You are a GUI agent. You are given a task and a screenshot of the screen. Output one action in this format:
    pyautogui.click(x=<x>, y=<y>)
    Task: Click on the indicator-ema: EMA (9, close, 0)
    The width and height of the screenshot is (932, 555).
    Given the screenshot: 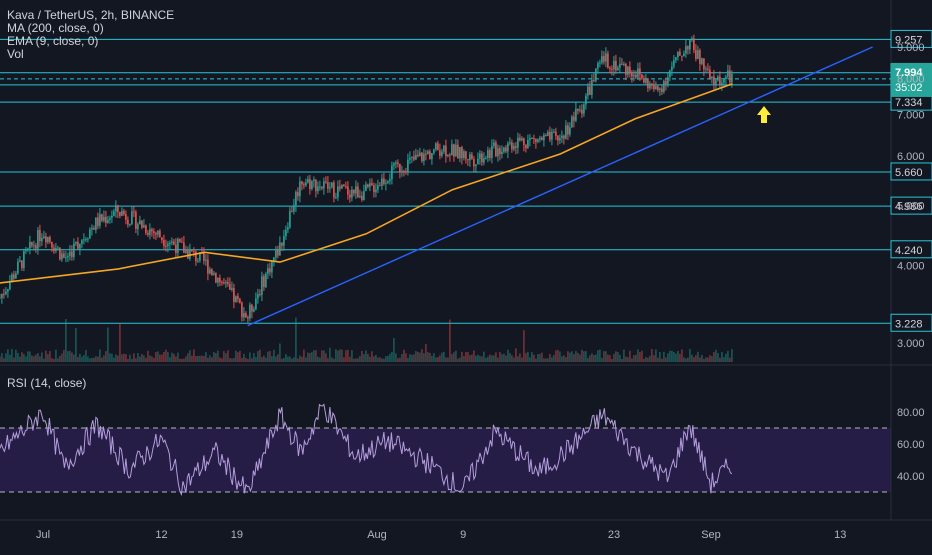 What is the action you would take?
    pyautogui.click(x=53, y=41)
    